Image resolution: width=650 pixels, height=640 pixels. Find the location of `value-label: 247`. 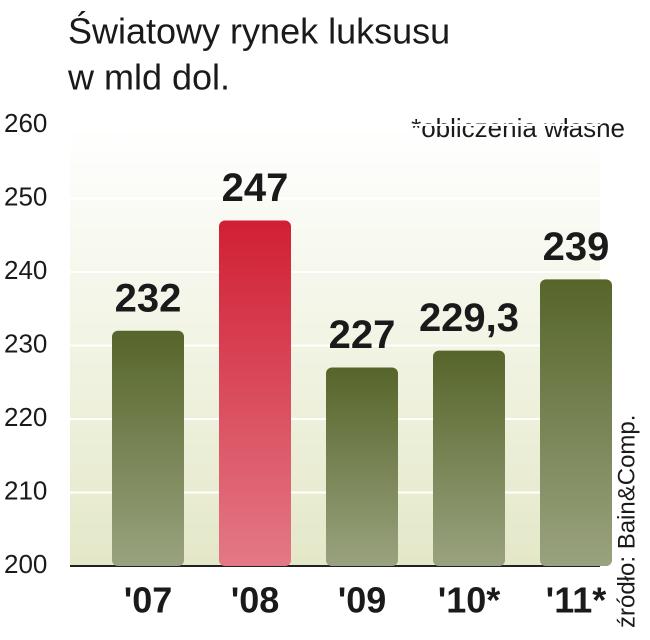

value-label: 247 is located at coordinates (255, 188).